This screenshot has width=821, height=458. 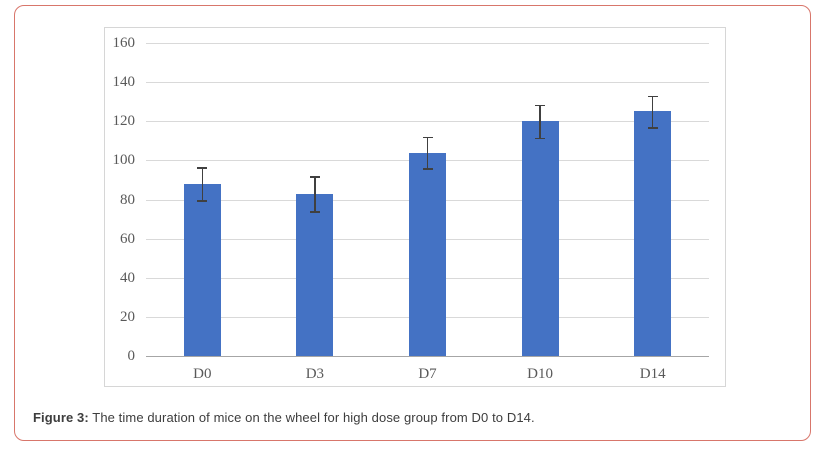 I want to click on x-axis-line, so click(x=427, y=356).